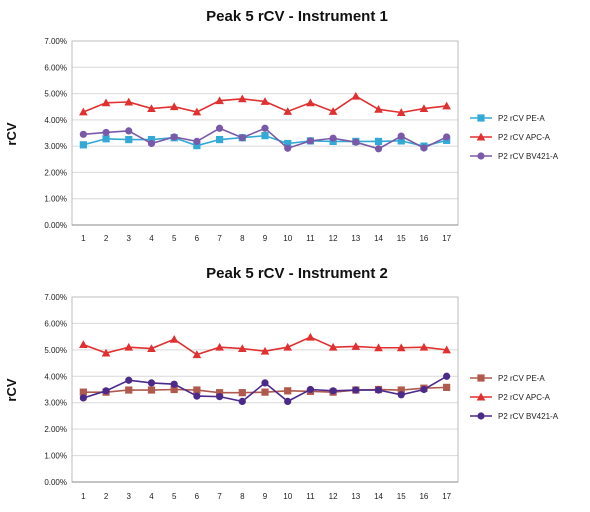  What do you see at coordinates (106, 238) in the screenshot?
I see `x-tick-label: 2` at bounding box center [106, 238].